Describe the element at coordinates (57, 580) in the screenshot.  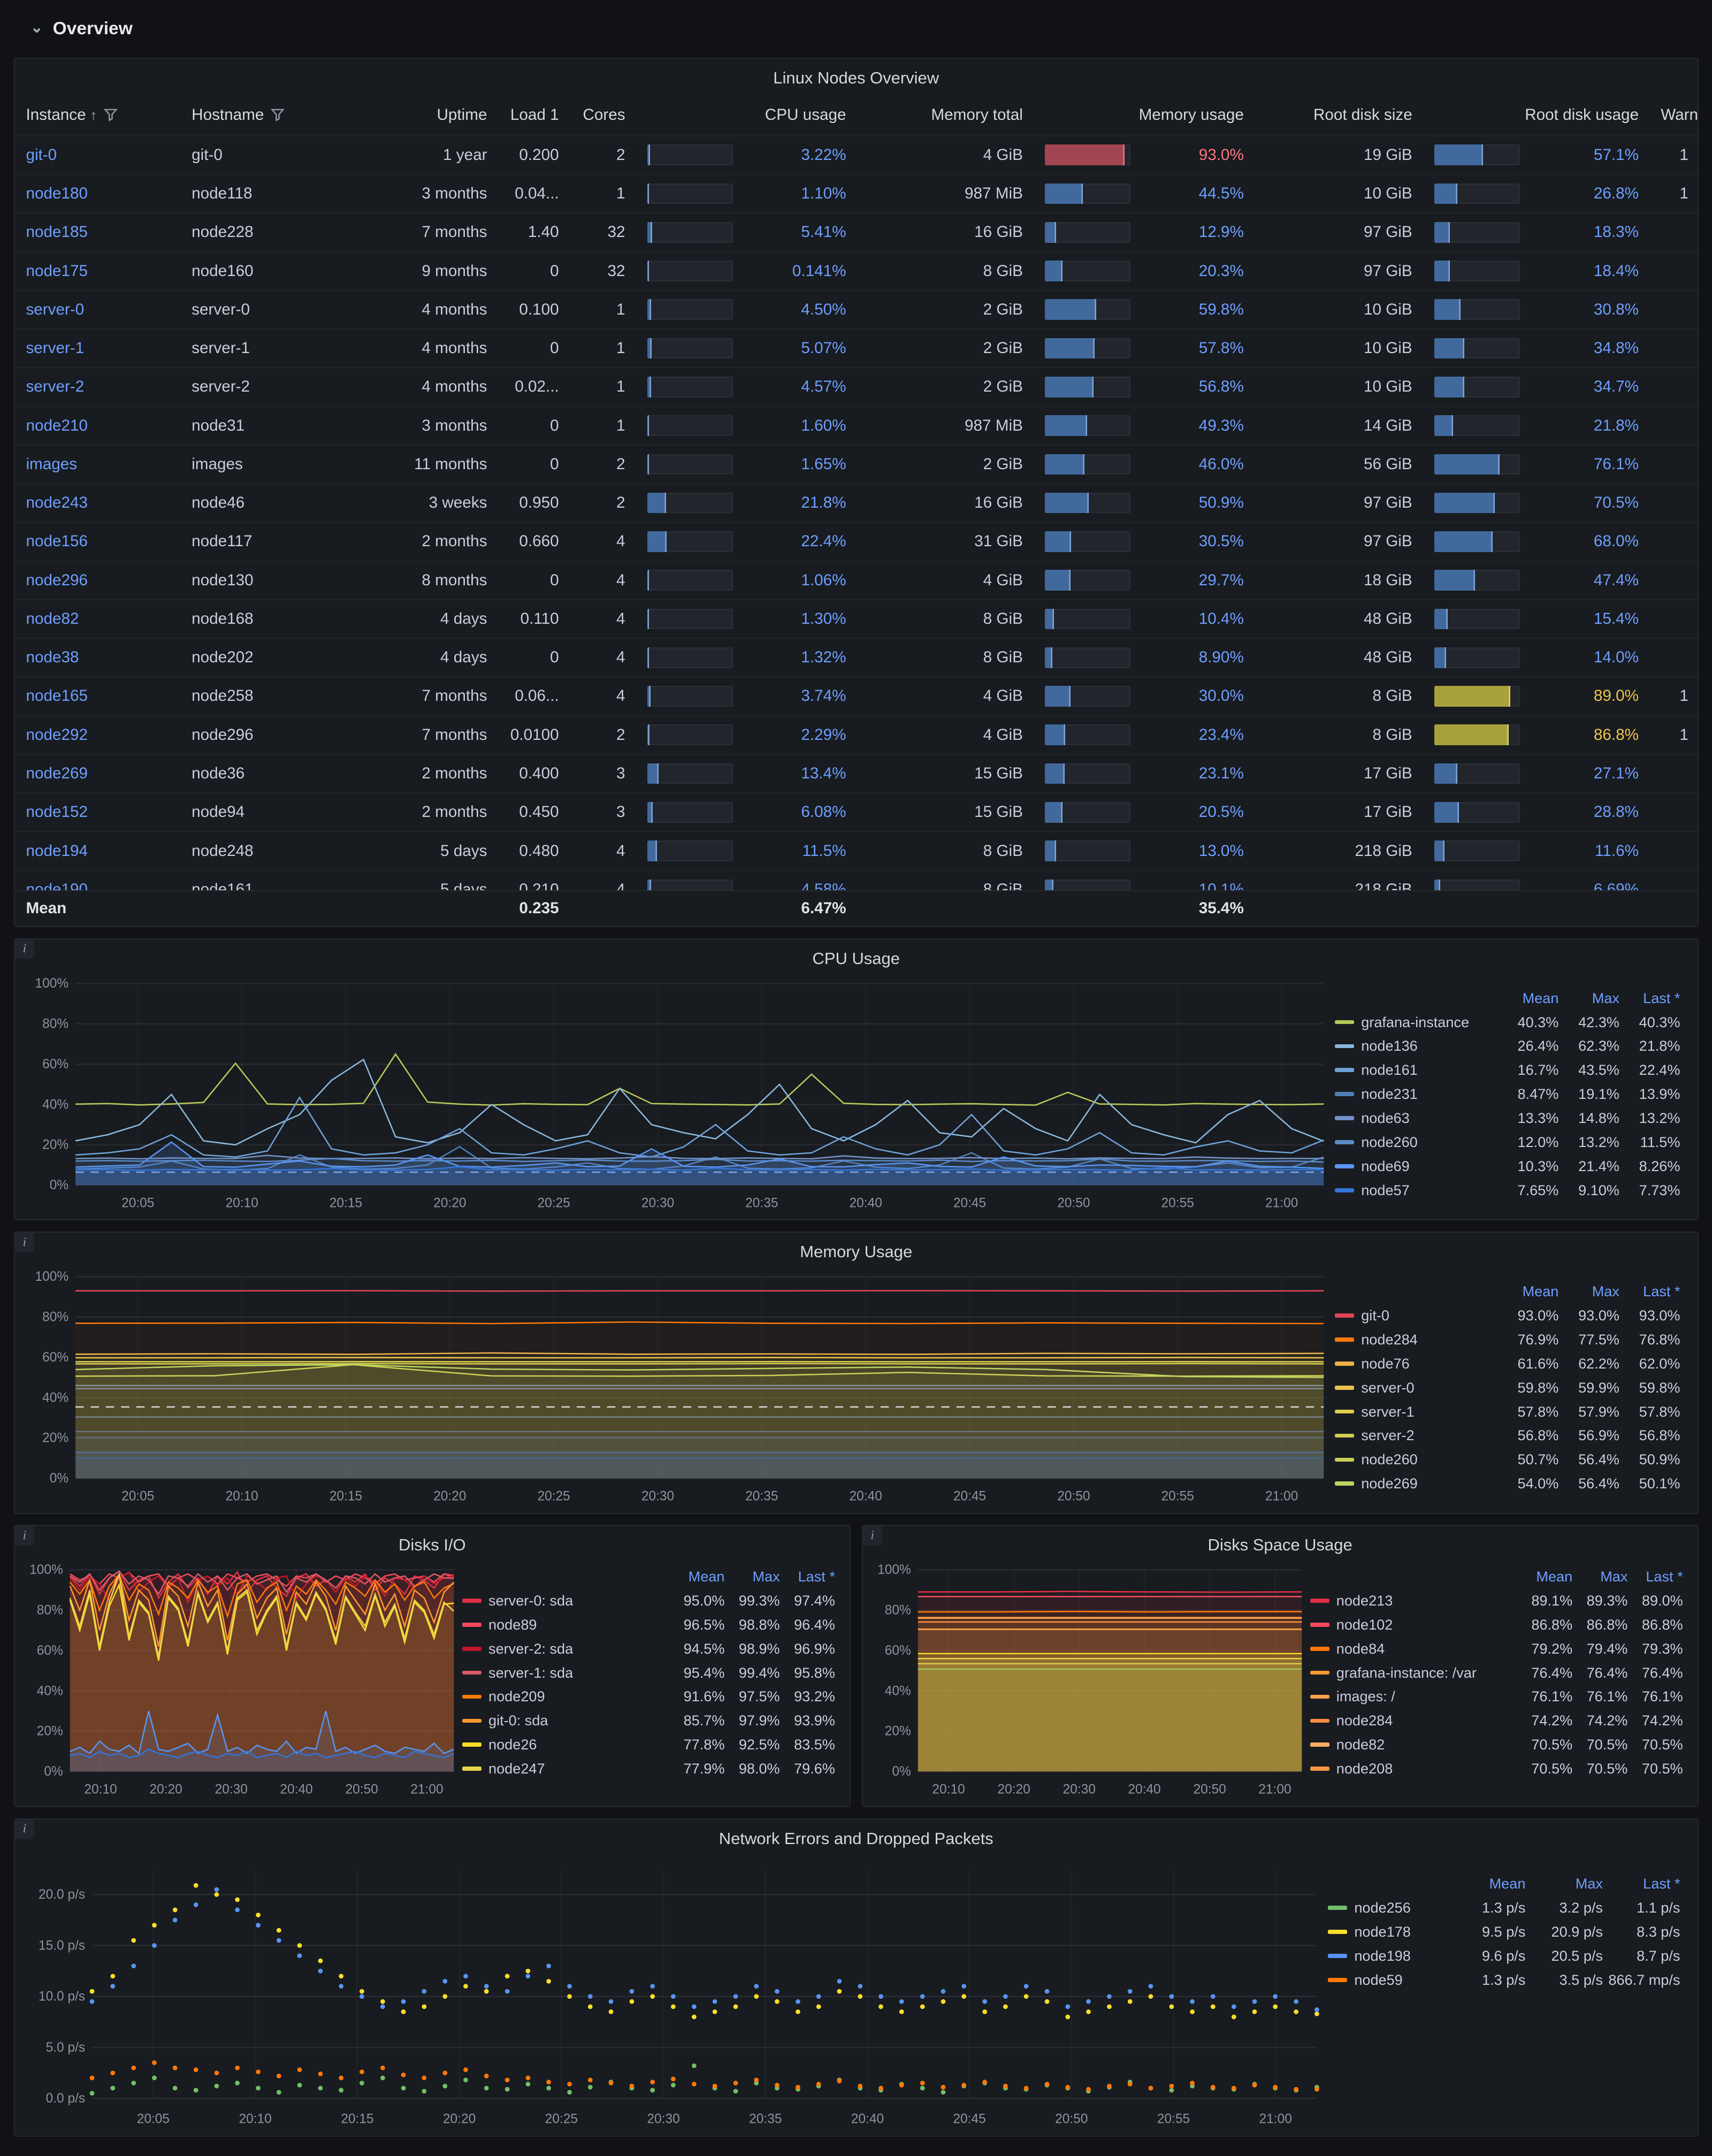
I see `instance-link: node296` at that location.